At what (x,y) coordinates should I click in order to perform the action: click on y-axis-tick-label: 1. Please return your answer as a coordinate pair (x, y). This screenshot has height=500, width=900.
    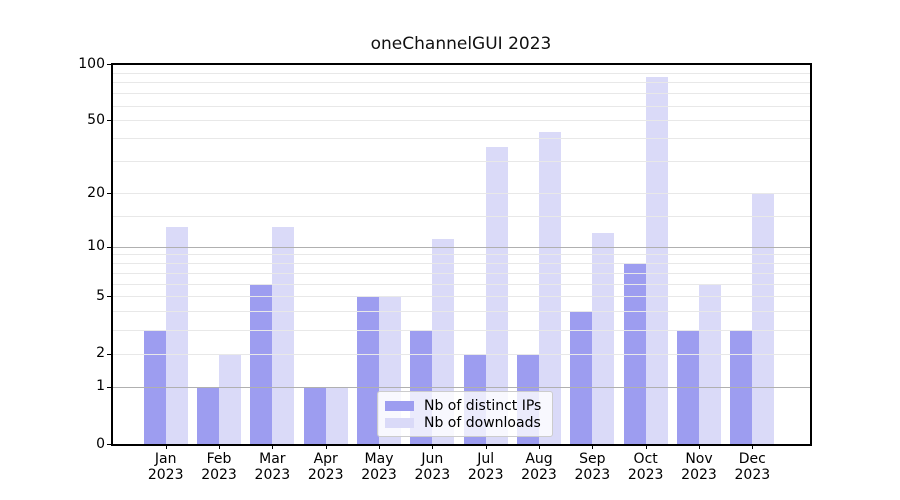
    Looking at the image, I should click on (100, 386).